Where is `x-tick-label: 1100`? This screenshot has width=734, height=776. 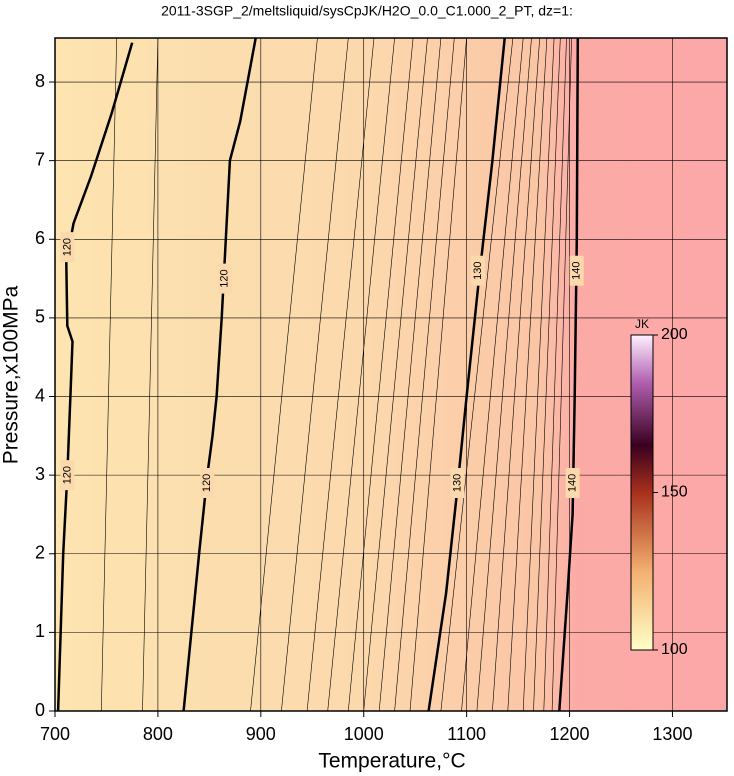 x-tick-label: 1100 is located at coordinates (466, 734).